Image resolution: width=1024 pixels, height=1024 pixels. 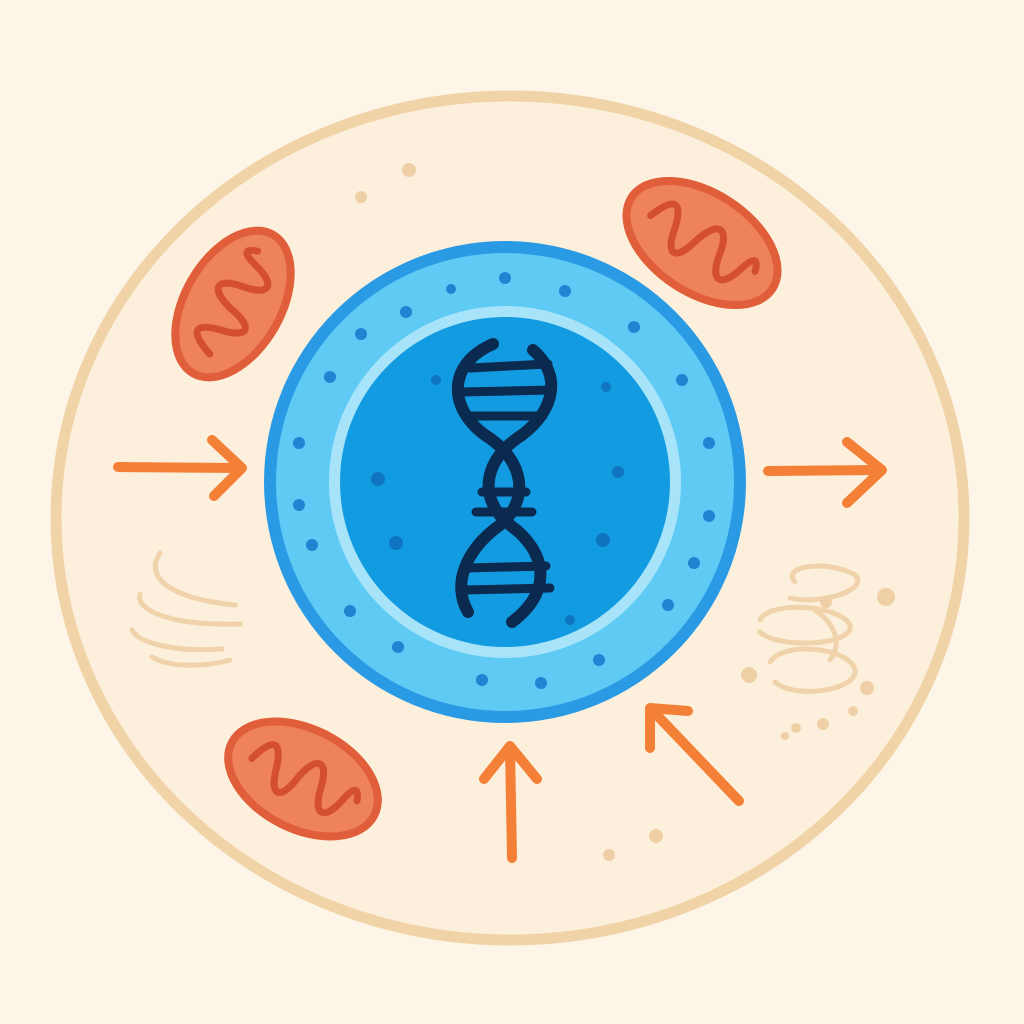 I want to click on arrow-bottom-up, so click(x=510, y=802).